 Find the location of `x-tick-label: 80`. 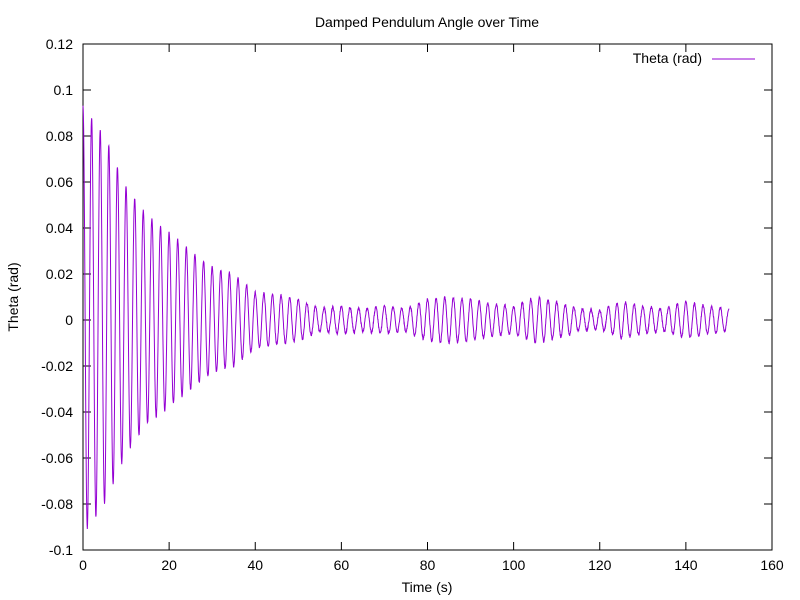

x-tick-label: 80 is located at coordinates (428, 565).